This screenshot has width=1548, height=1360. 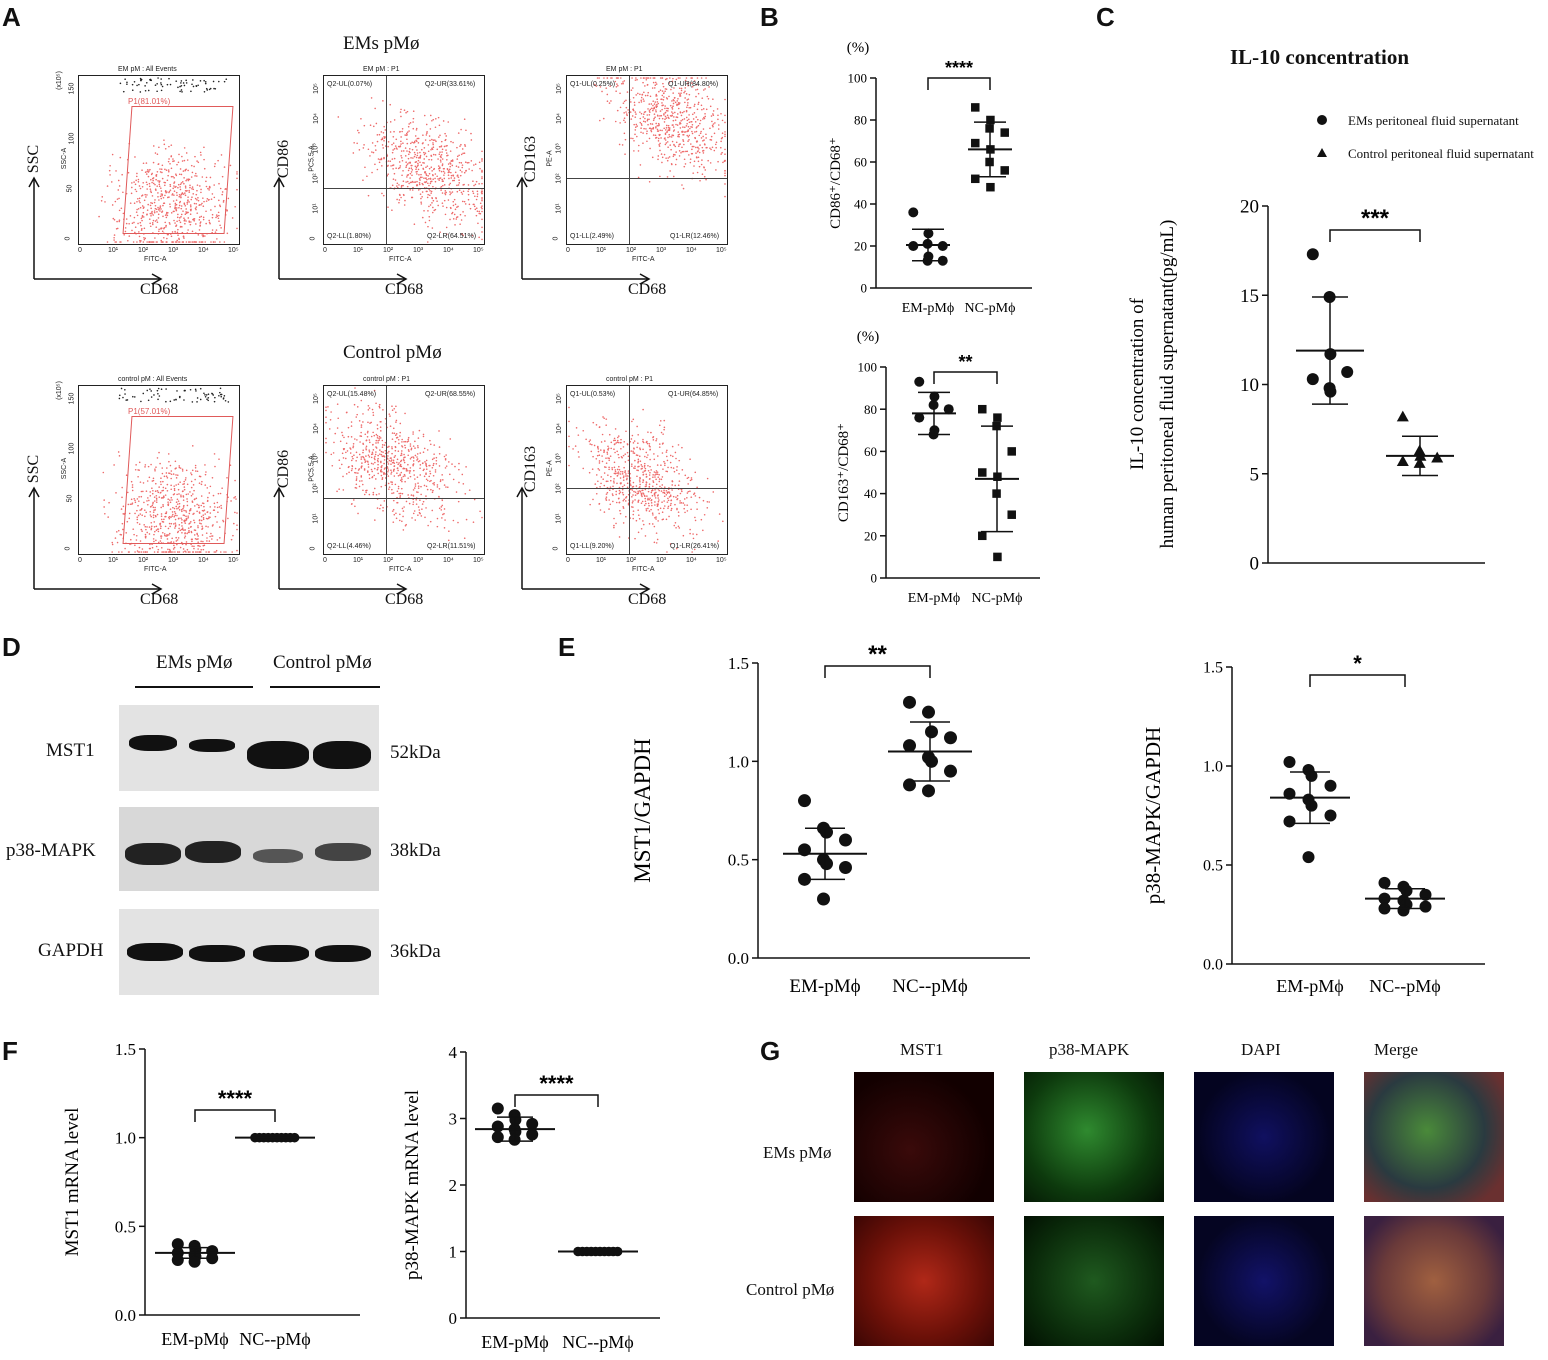 What do you see at coordinates (159, 160) in the screenshot?
I see `facs-plot-r1-c1` at bounding box center [159, 160].